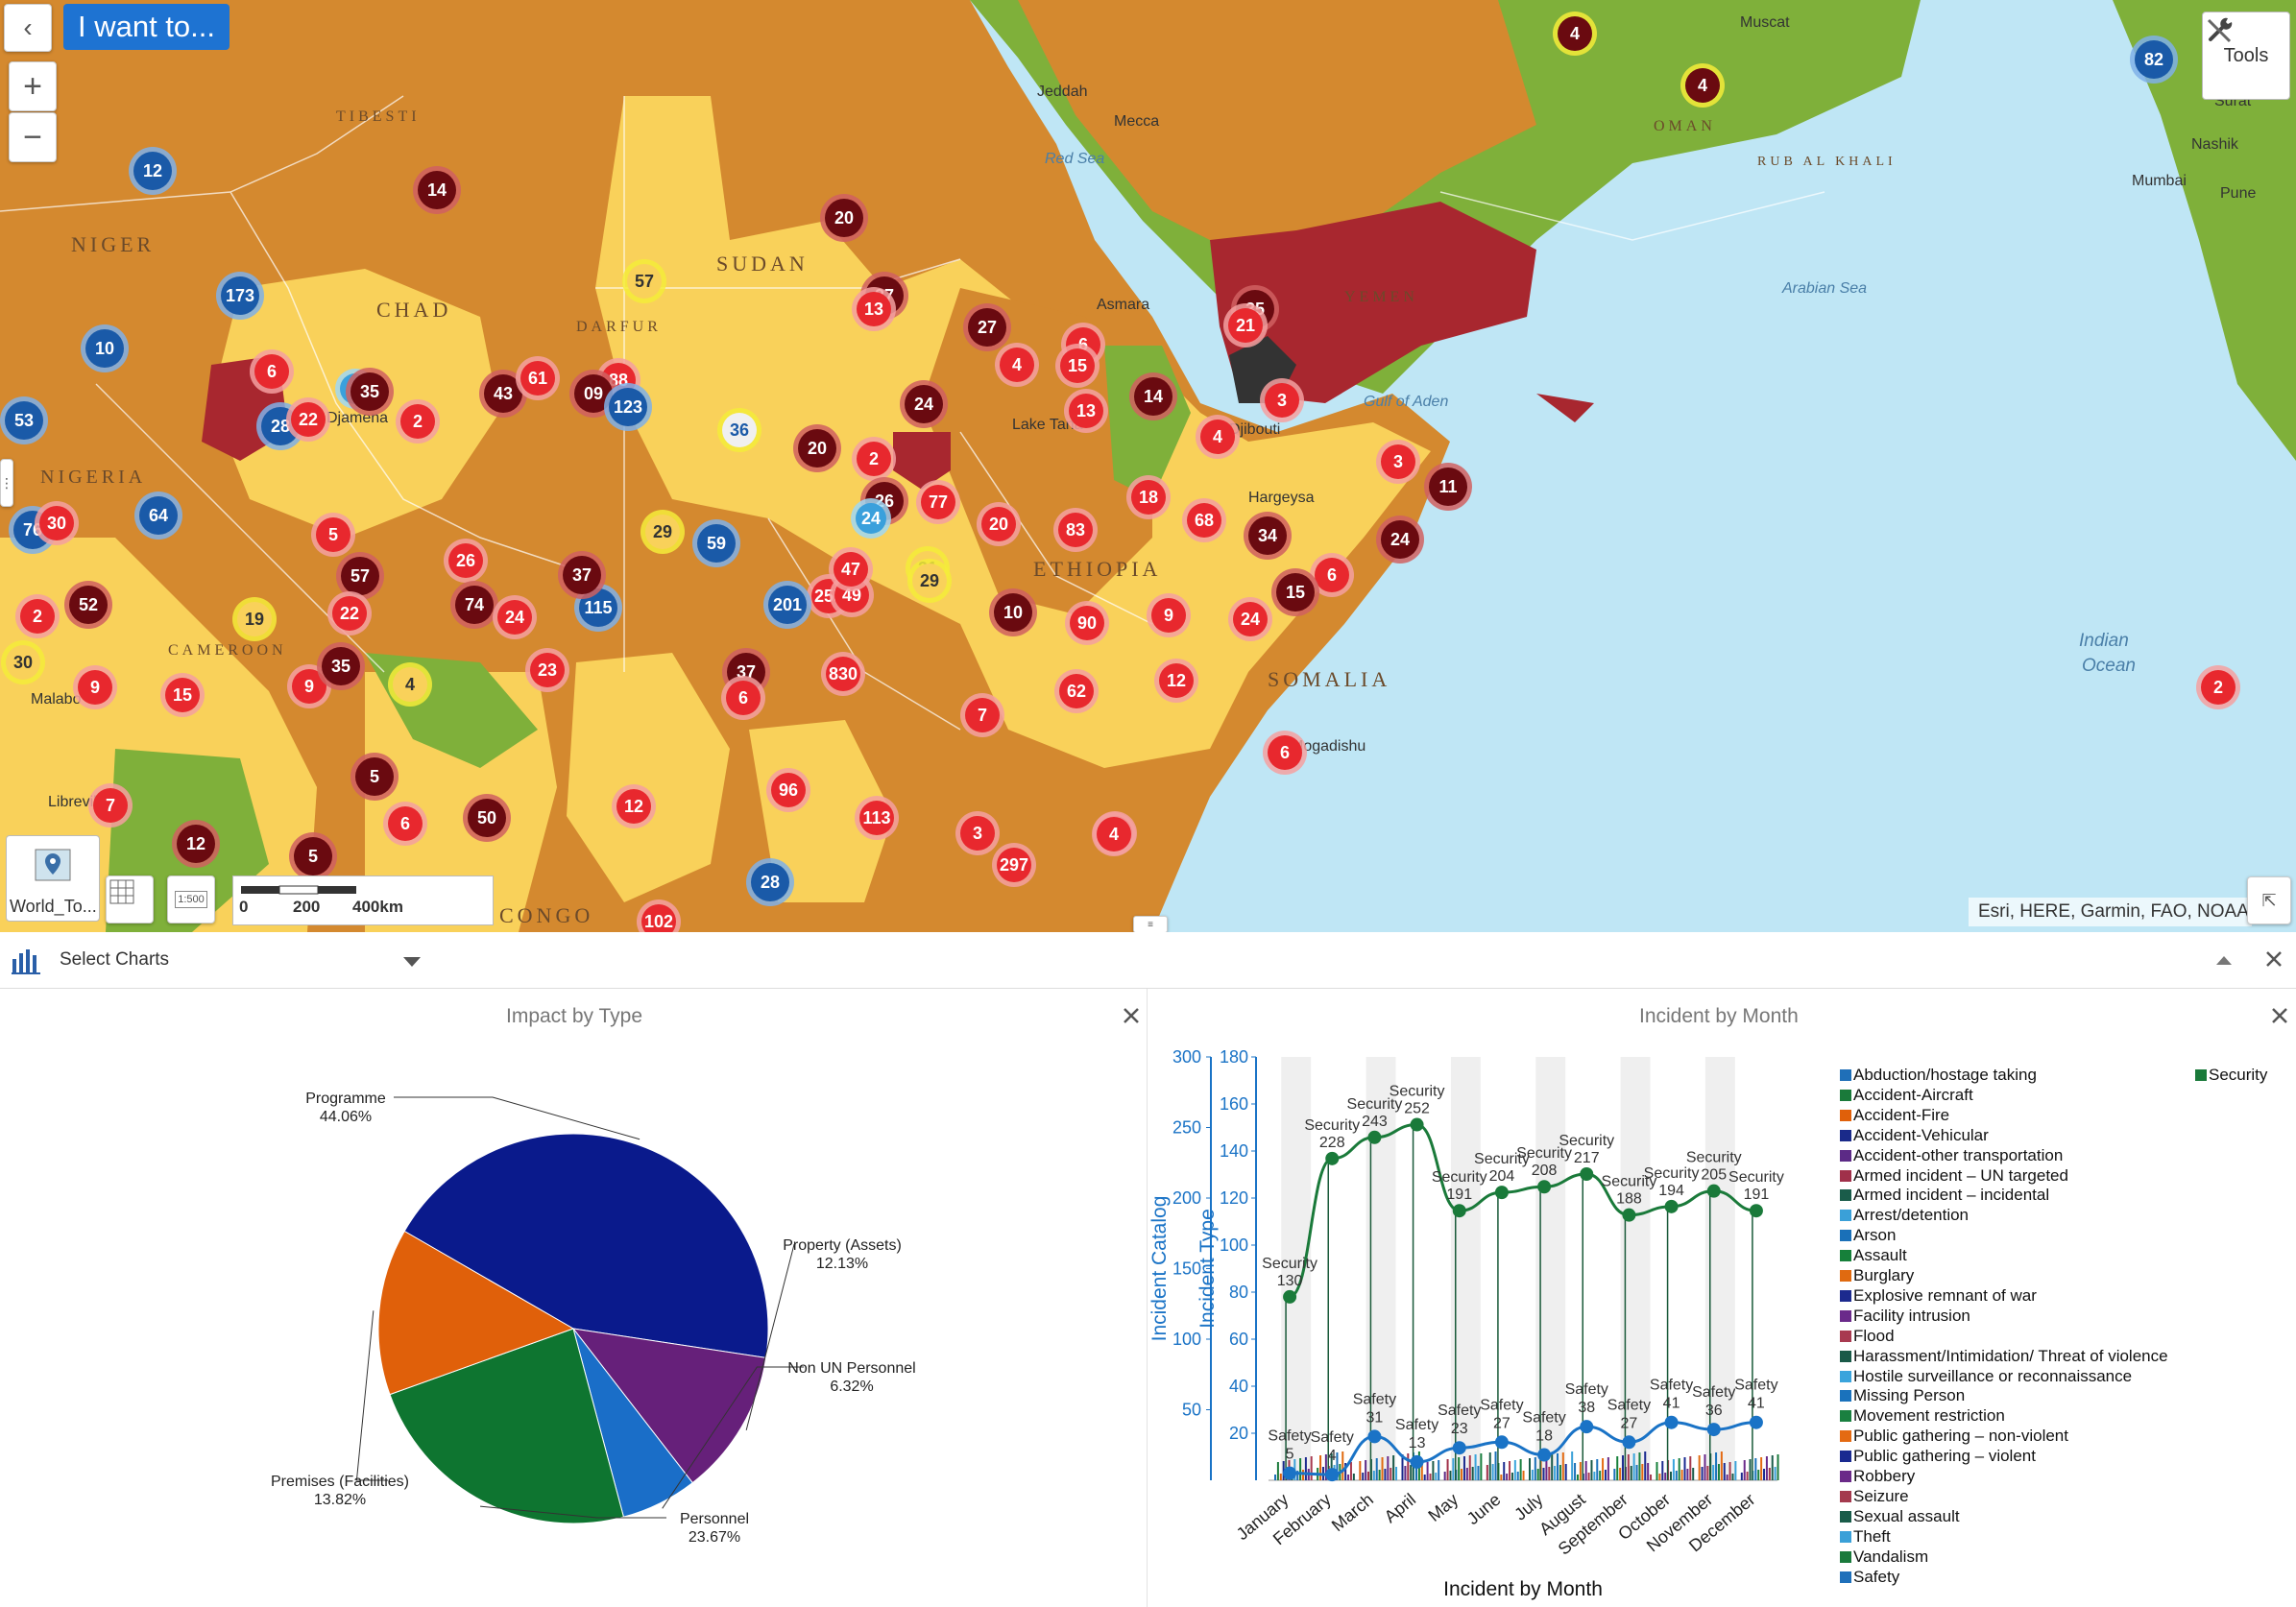 This screenshot has width=2296, height=1607. Describe the element at coordinates (788, 790) in the screenshot. I see `incident-cluster: 96` at that location.